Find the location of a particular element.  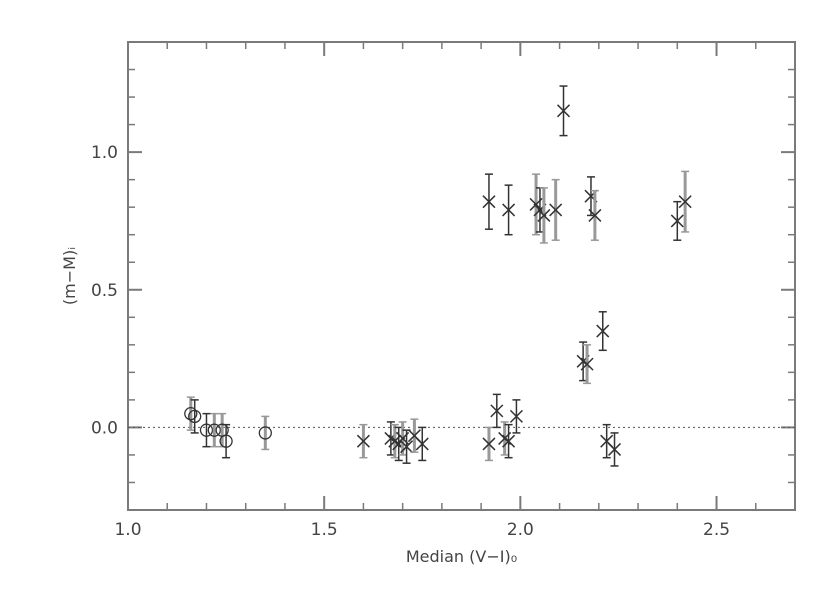

x-tick-label: 1.5 is located at coordinates (324, 530).